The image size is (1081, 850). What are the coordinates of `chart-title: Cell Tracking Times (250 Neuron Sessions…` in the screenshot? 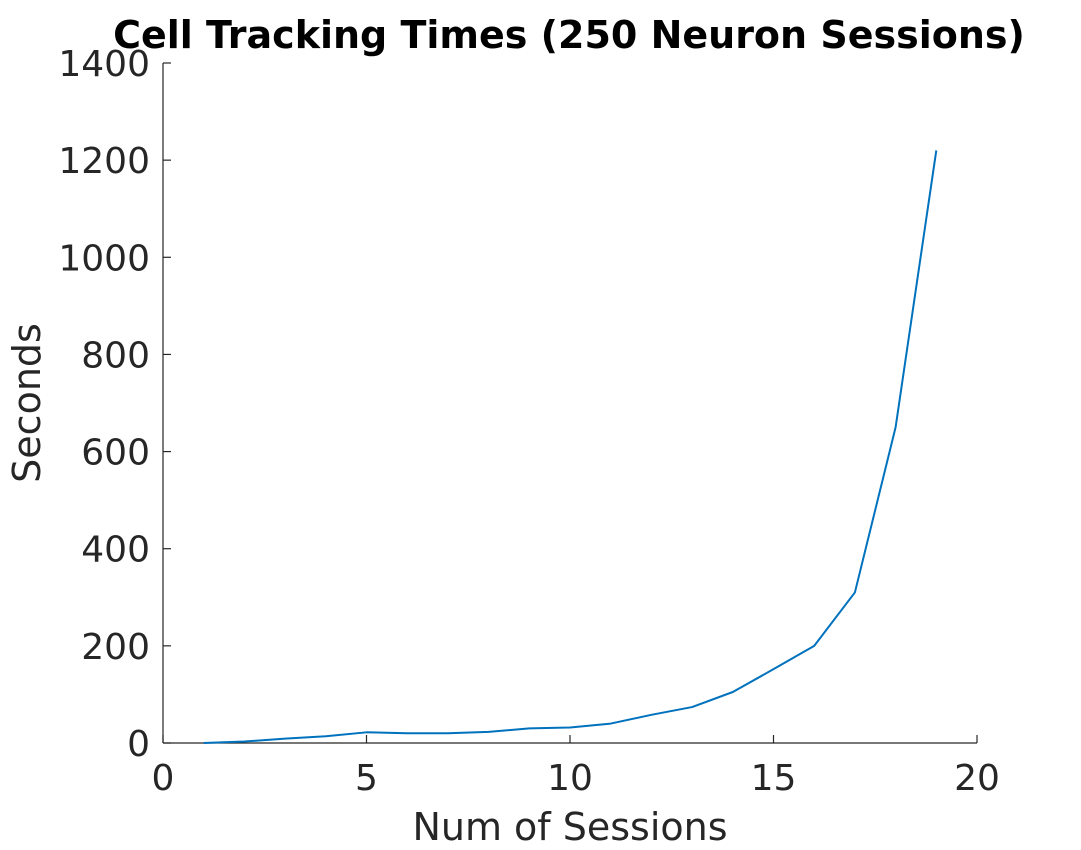 It's located at (569, 35).